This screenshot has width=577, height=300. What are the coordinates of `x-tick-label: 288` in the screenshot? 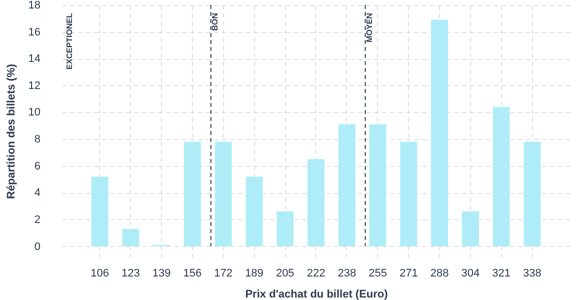 It's located at (439, 274).